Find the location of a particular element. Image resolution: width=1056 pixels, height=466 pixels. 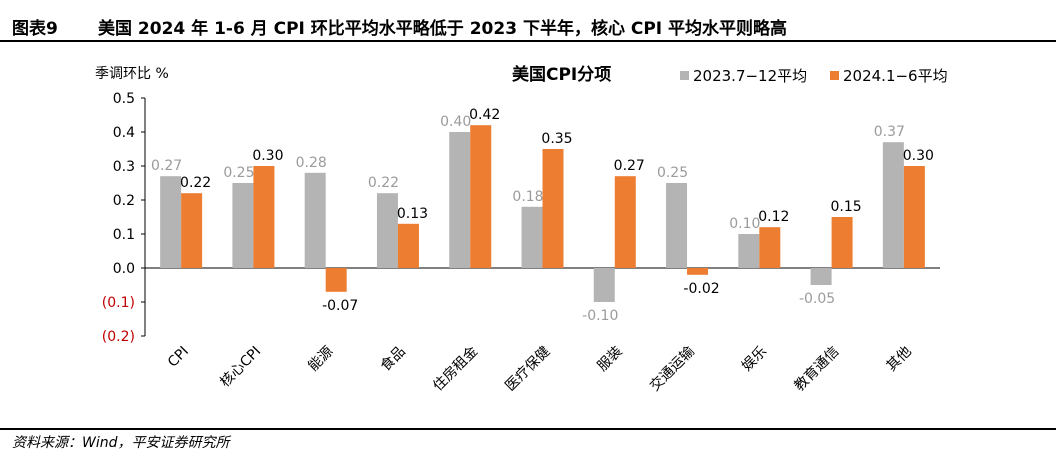

category-labels: CPI 核心CPI 能源 食品 住房租金 医疗保健 服装 交通运输 娱乐 教育通信 其他 is located at coordinates (540, 369).